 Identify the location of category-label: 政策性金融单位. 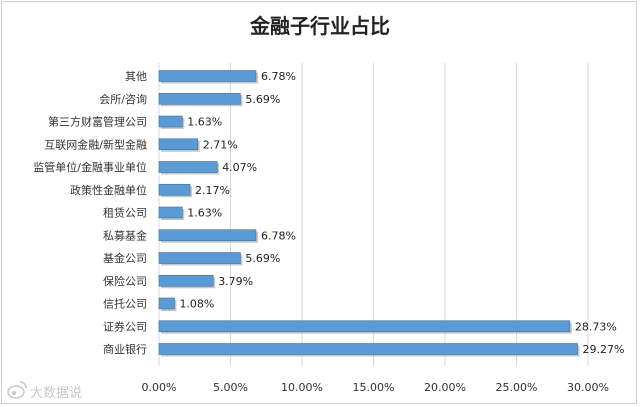
(108, 190).